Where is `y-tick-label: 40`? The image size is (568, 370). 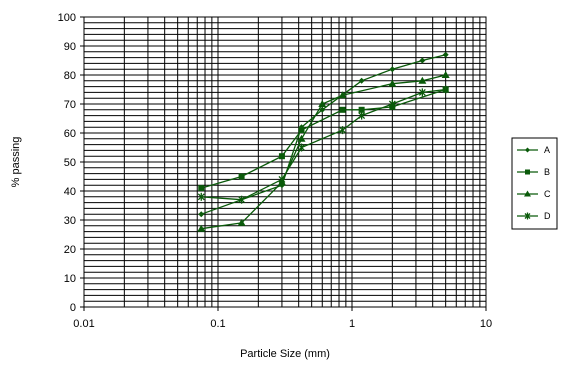 y-tick-label: 40 is located at coordinates (70, 192).